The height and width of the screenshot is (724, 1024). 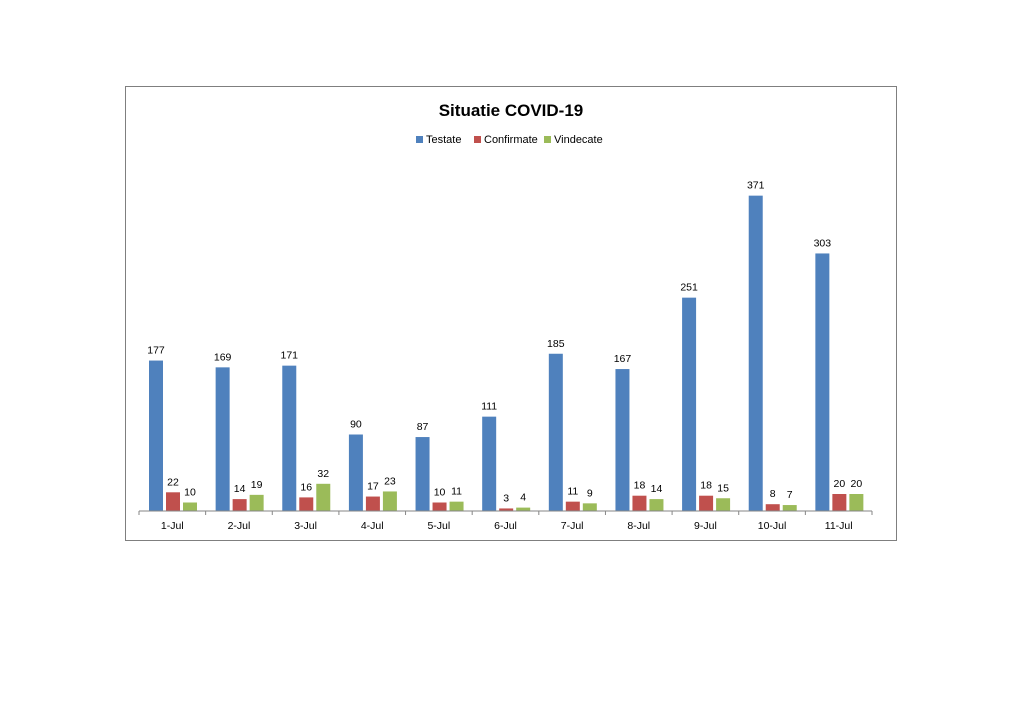 I want to click on data-label-vindecate-6-jul: 4, so click(x=523, y=498).